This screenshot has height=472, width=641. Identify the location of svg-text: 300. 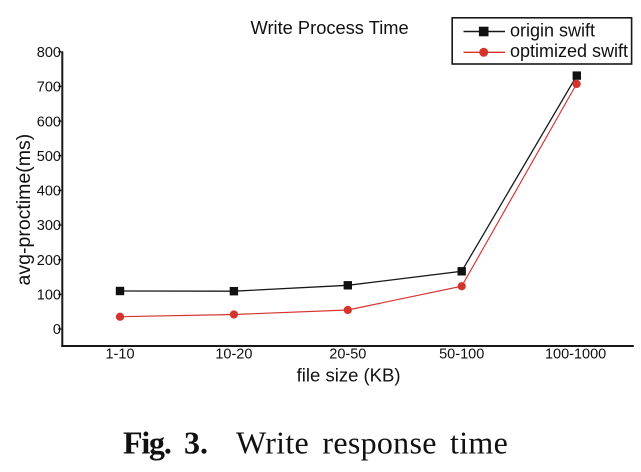
(49, 226).